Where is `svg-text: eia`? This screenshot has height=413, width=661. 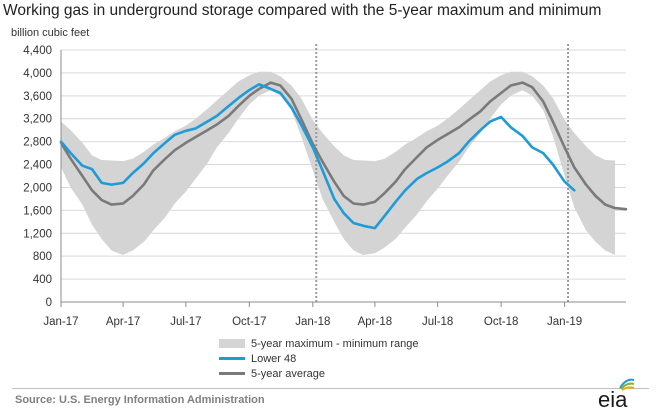
svg-text: eia is located at coordinates (613, 398).